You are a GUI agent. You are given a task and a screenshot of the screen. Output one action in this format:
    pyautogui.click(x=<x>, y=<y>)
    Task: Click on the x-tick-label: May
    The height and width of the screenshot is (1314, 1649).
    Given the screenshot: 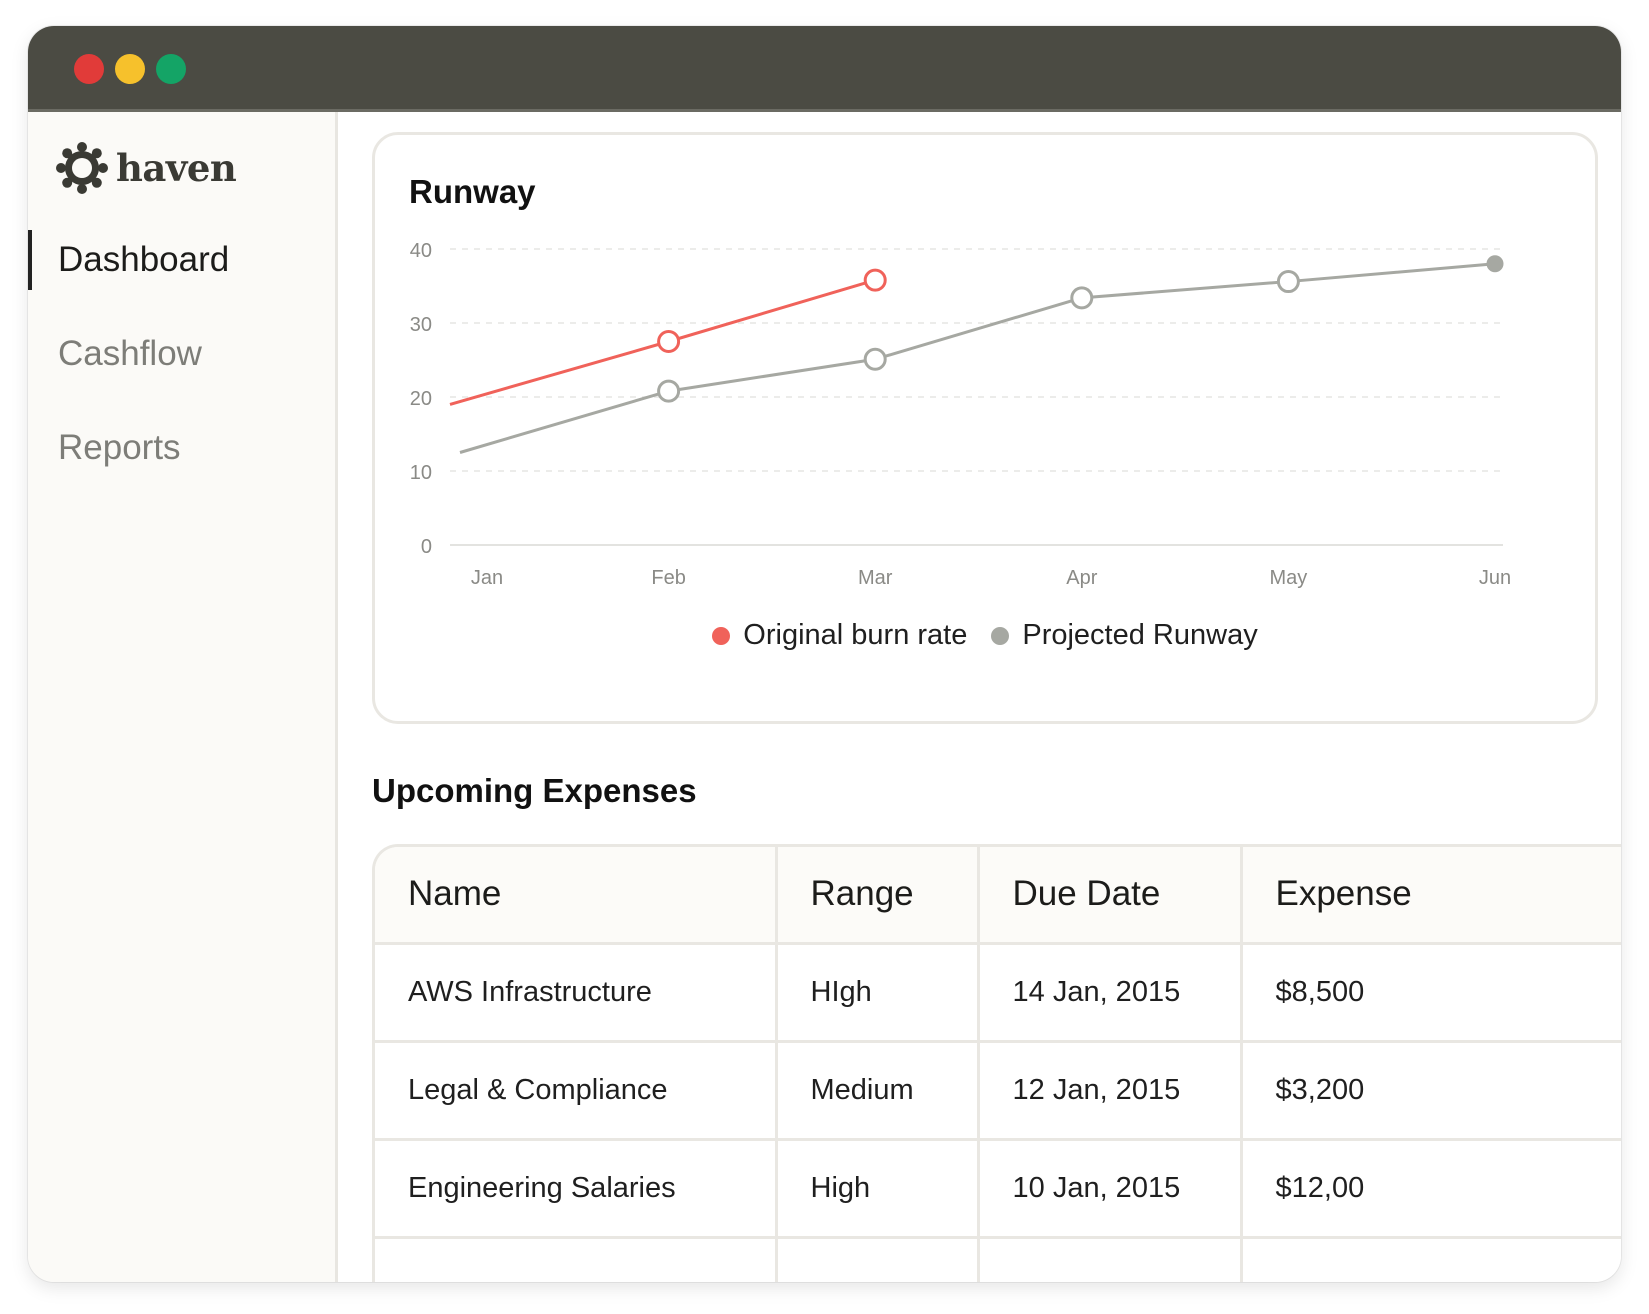 What is the action you would take?
    pyautogui.click(x=1289, y=578)
    